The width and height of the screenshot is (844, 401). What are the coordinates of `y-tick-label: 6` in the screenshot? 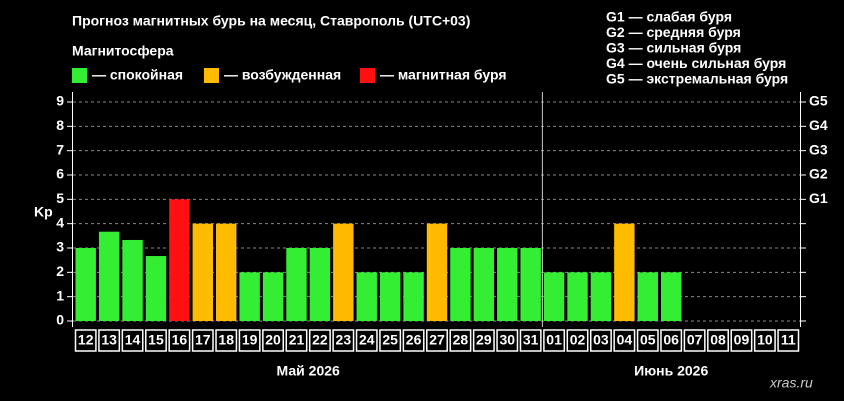 It's located at (60, 174).